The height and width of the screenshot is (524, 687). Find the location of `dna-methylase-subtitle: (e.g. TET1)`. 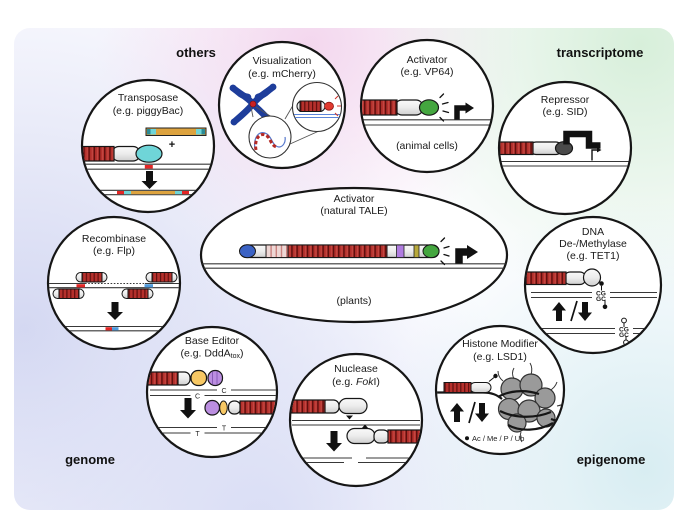

dna-methylase-subtitle: (e.g. TET1) is located at coordinates (593, 256).